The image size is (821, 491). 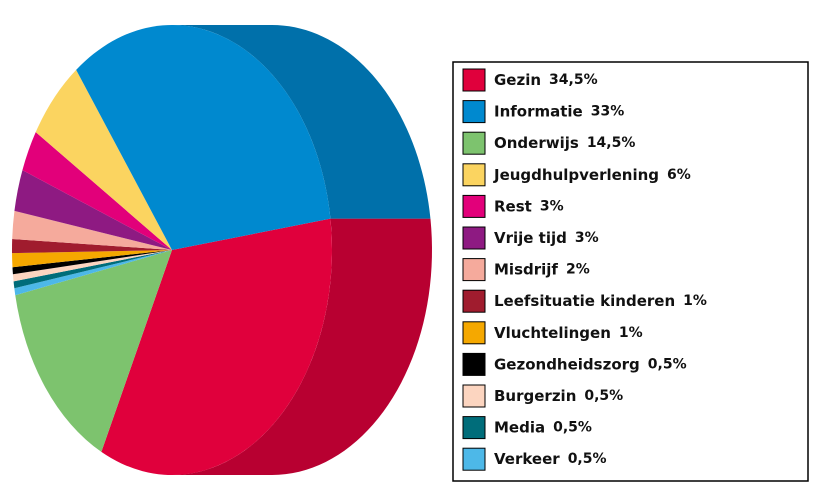 What do you see at coordinates (578, 270) in the screenshot?
I see `legend-value: 2%` at bounding box center [578, 270].